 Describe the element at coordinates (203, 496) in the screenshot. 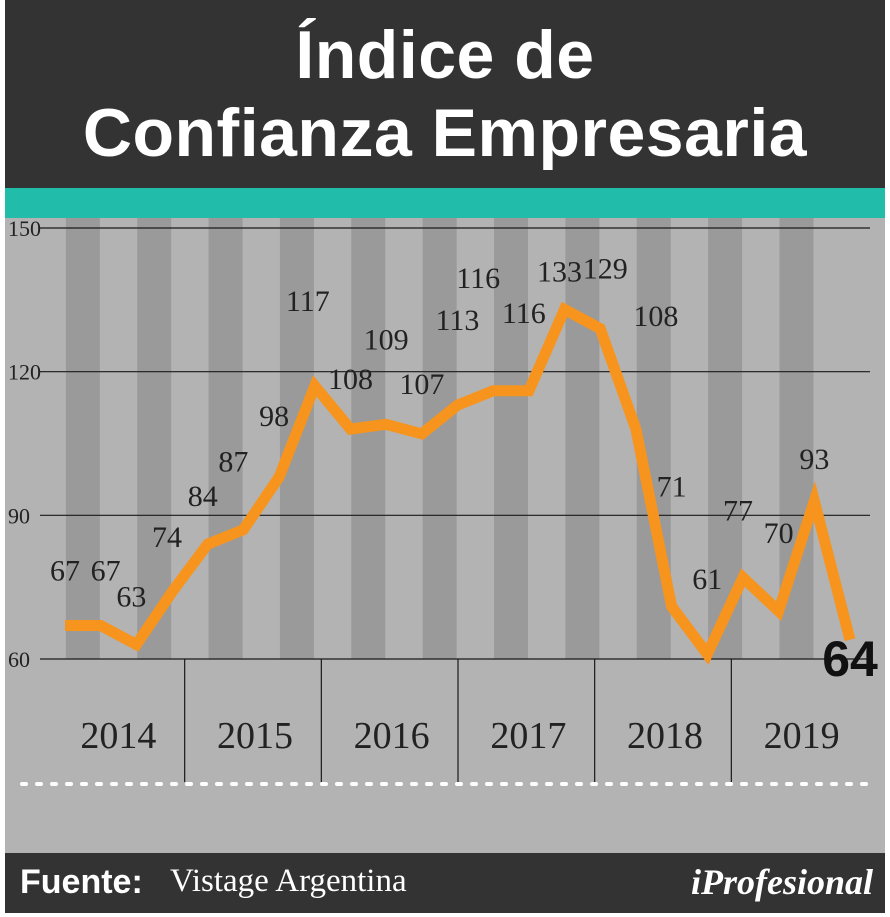

I see `data-label: 84` at that location.